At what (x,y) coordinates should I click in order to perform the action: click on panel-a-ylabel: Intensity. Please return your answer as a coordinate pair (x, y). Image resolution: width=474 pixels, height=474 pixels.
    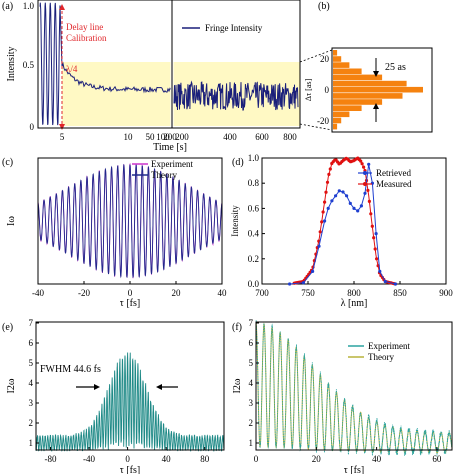
    Looking at the image, I should click on (11, 64).